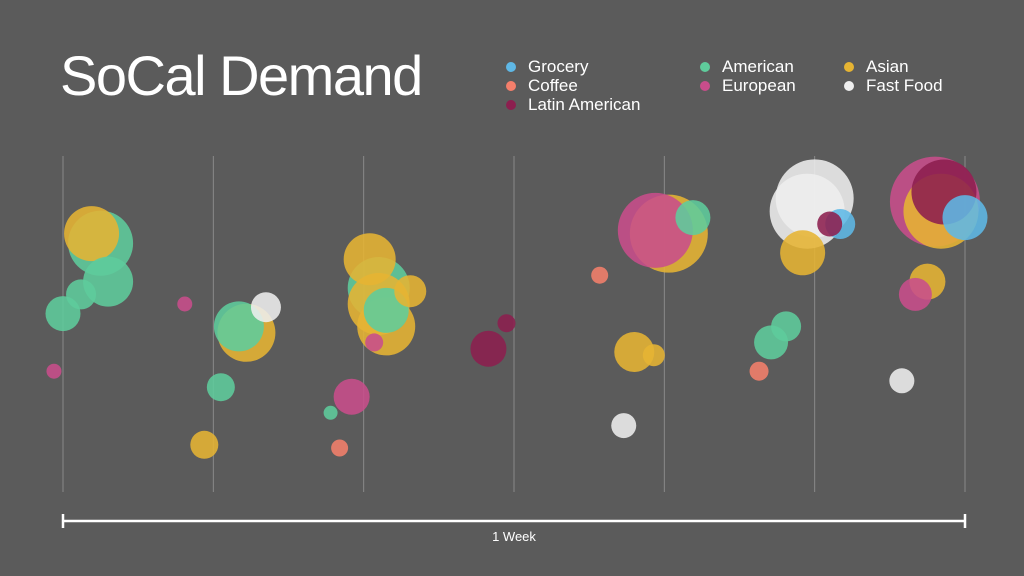 The width and height of the screenshot is (1024, 576). Describe the element at coordinates (758, 66) in the screenshot. I see `legend-label-american: American` at that location.